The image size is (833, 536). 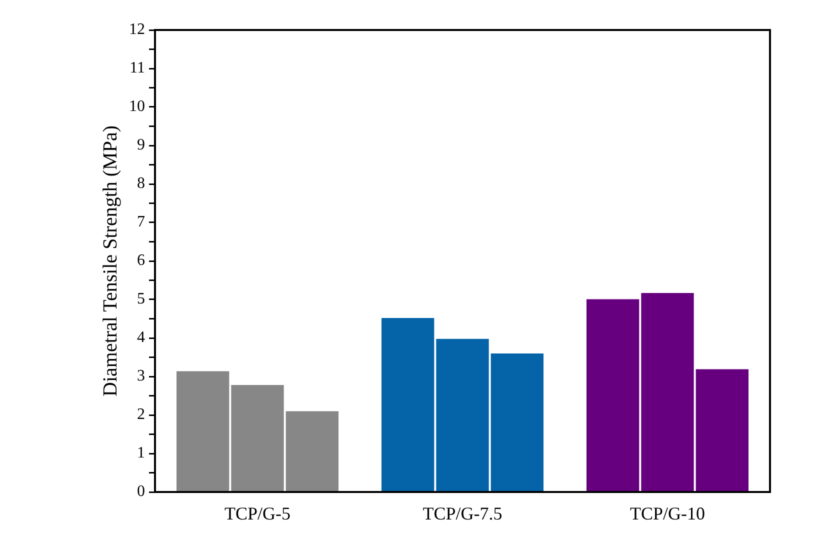 I want to click on y-tick-label: 4, so click(x=141, y=337).